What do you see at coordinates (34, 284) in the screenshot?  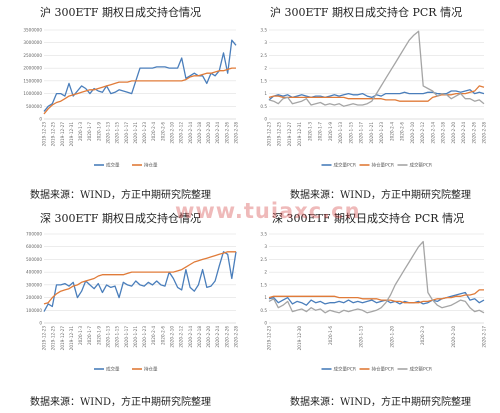 I see `y-tick-label: 300000` at bounding box center [34, 284].